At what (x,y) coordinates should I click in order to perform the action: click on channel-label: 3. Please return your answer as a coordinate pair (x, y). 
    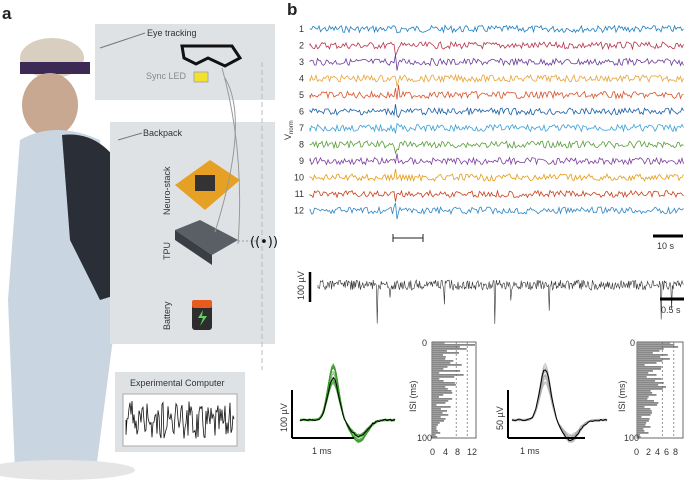
    Looking at the image, I should click on (301, 62).